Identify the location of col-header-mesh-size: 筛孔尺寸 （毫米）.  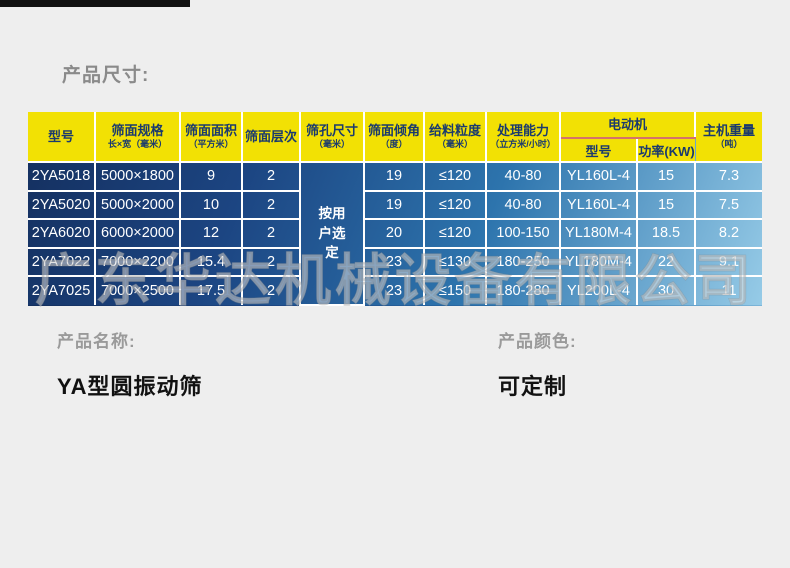
(332, 137).